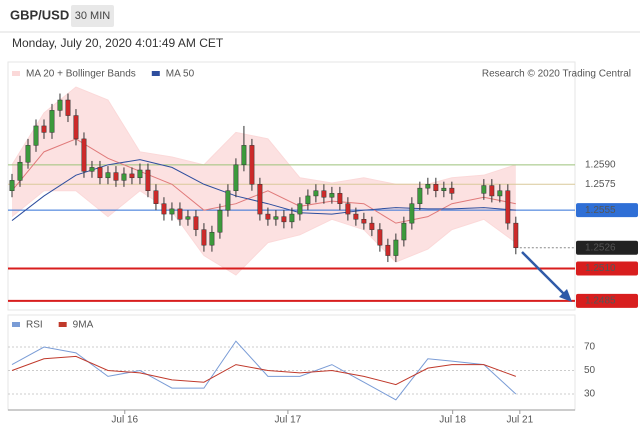 Image resolution: width=640 pixels, height=434 pixels. What do you see at coordinates (519, 420) in the screenshot?
I see `x-tick-label: Jul 21` at bounding box center [519, 420].